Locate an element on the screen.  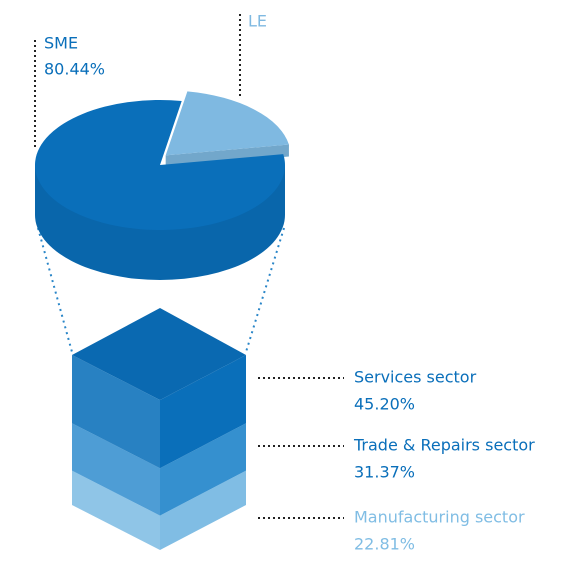
value-label: 80.44% is located at coordinates (74, 69).